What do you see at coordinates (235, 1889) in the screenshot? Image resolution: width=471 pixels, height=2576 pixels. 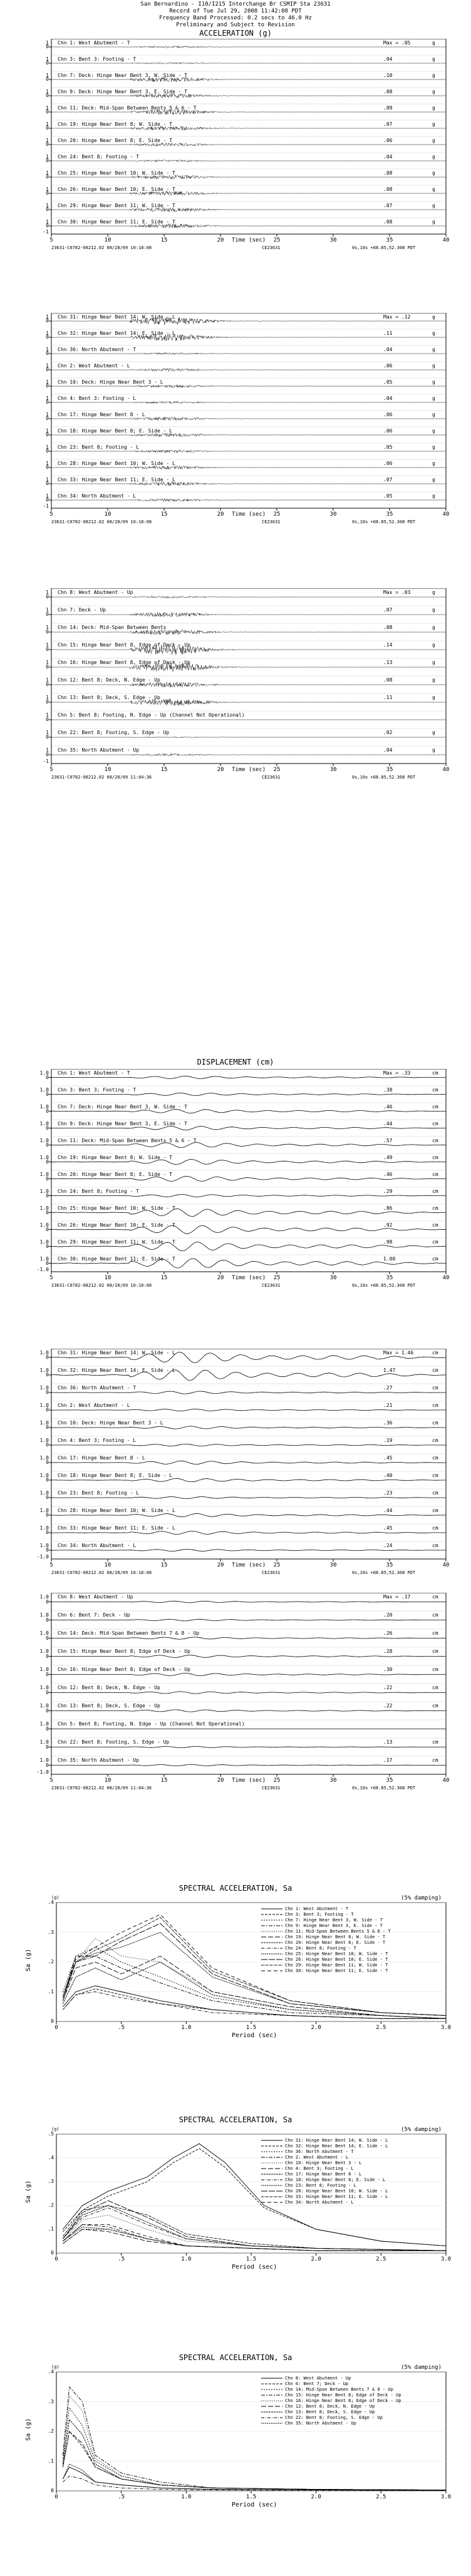 I see `spectrum-title: SPECTRAL ACCELERATION, Sa` at bounding box center [235, 1889].